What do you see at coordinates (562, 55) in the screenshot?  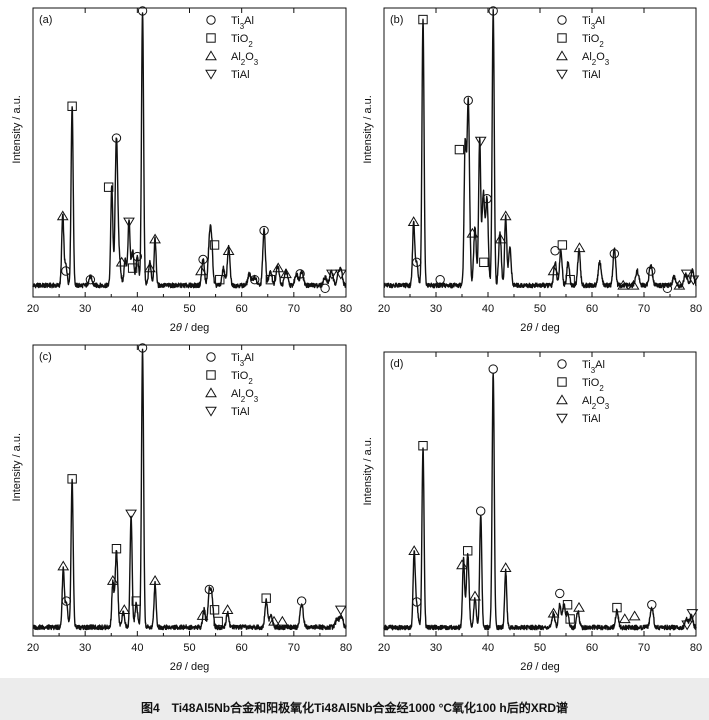 I see `legend-symbol-triangle` at bounding box center [562, 55].